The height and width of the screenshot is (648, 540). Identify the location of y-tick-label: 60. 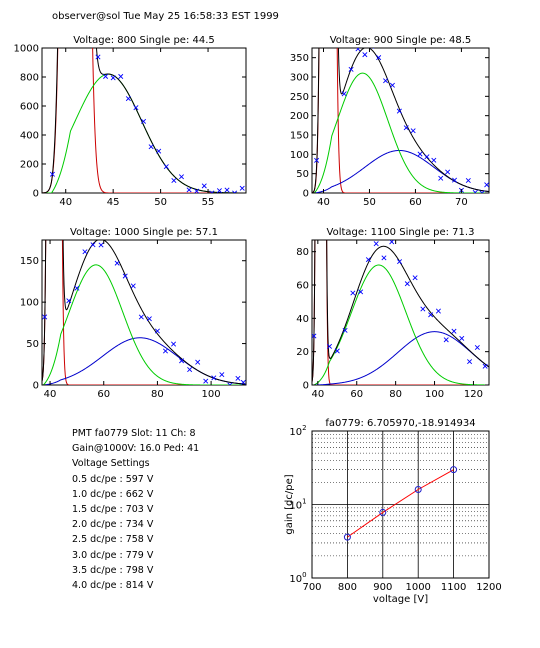
(302, 286).